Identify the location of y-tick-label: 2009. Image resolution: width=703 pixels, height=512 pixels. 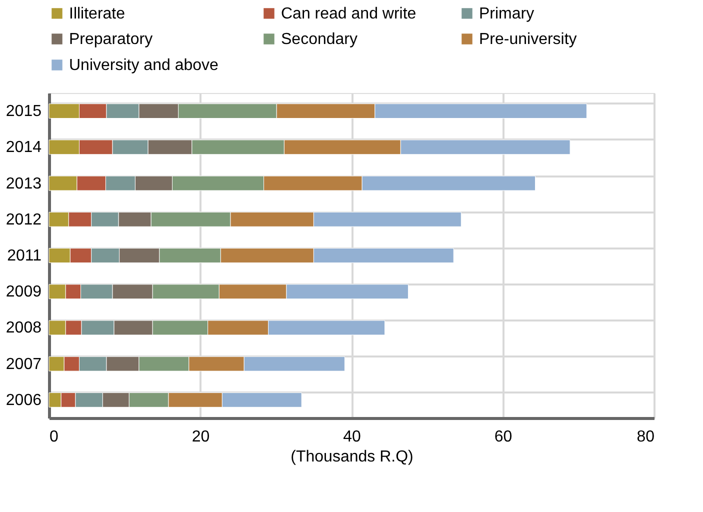
(24, 292).